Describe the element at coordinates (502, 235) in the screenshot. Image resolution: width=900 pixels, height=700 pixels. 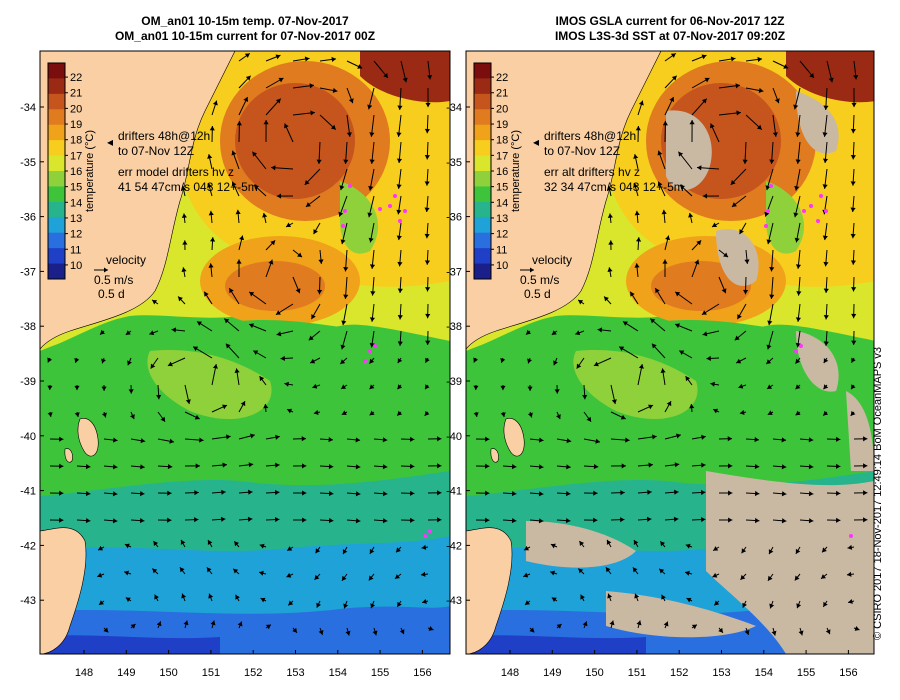
I see `right-colorbar-tick: 12` at that location.